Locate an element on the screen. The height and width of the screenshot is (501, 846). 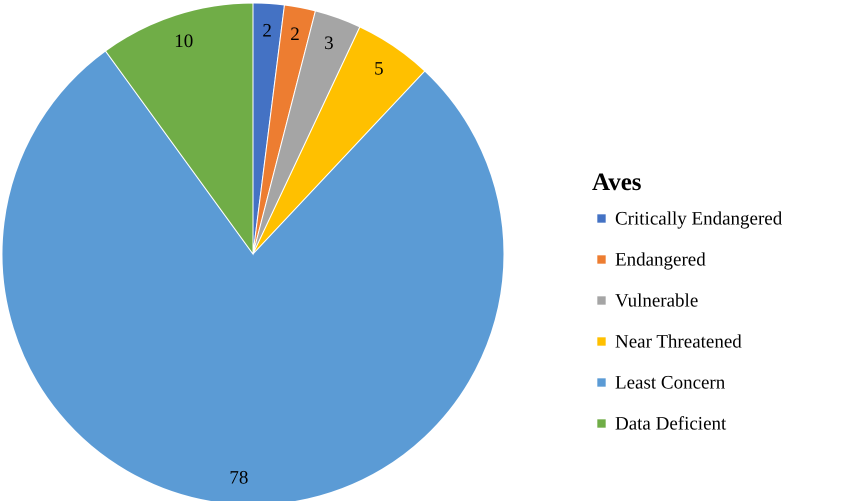
legend-label: Data Deficient is located at coordinates (671, 424).